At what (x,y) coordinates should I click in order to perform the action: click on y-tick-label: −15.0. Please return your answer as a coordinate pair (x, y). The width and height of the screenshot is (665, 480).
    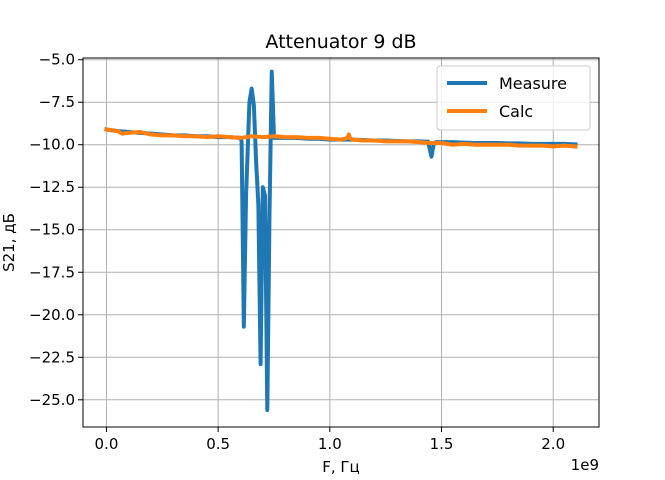
    Looking at the image, I should click on (52, 230).